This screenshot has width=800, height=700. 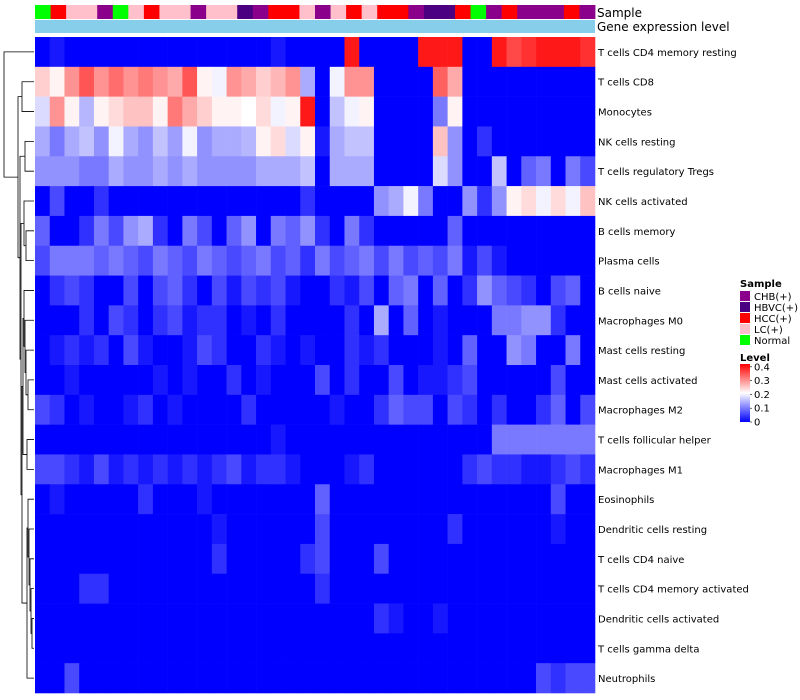 What do you see at coordinates (654, 441) in the screenshot?
I see `row-label: T cells follicular helper` at bounding box center [654, 441].